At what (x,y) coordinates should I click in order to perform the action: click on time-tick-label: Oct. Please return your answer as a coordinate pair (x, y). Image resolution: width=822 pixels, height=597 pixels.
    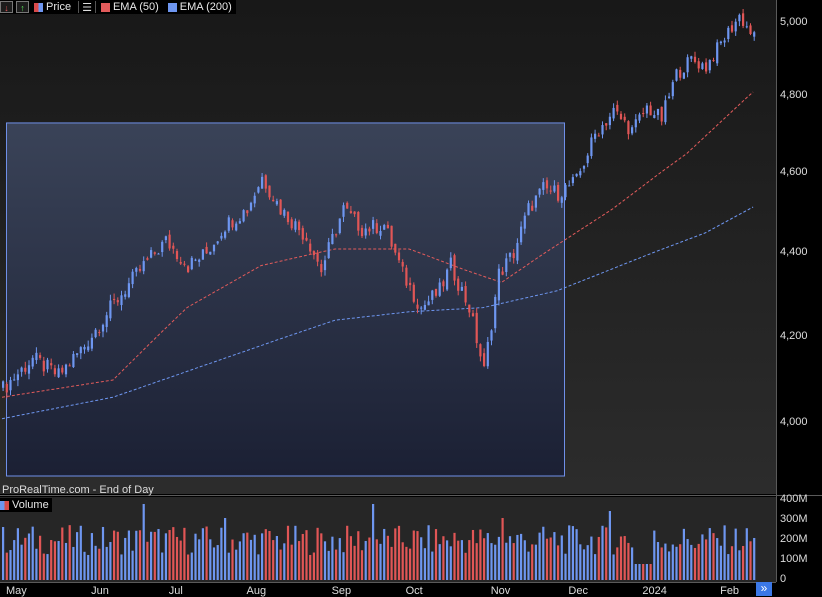
    Looking at the image, I should click on (414, 591).